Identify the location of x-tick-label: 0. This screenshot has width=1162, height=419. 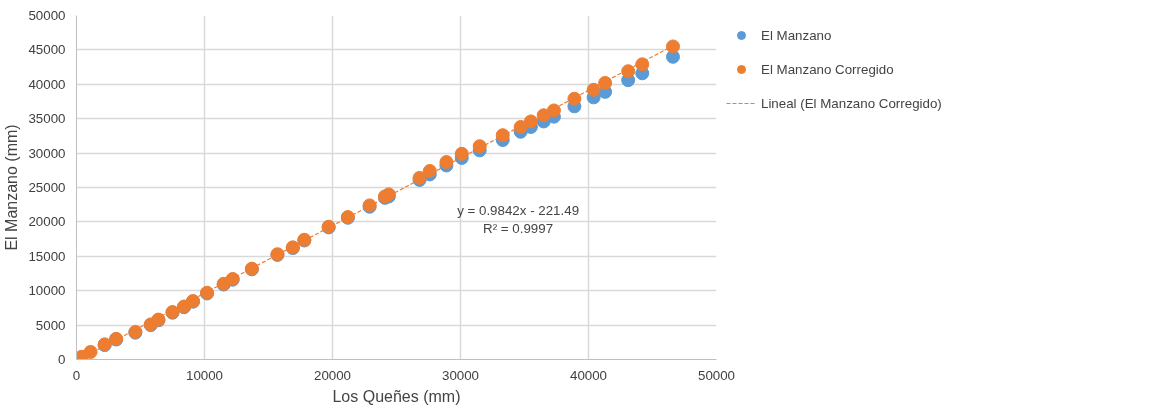
(76, 375).